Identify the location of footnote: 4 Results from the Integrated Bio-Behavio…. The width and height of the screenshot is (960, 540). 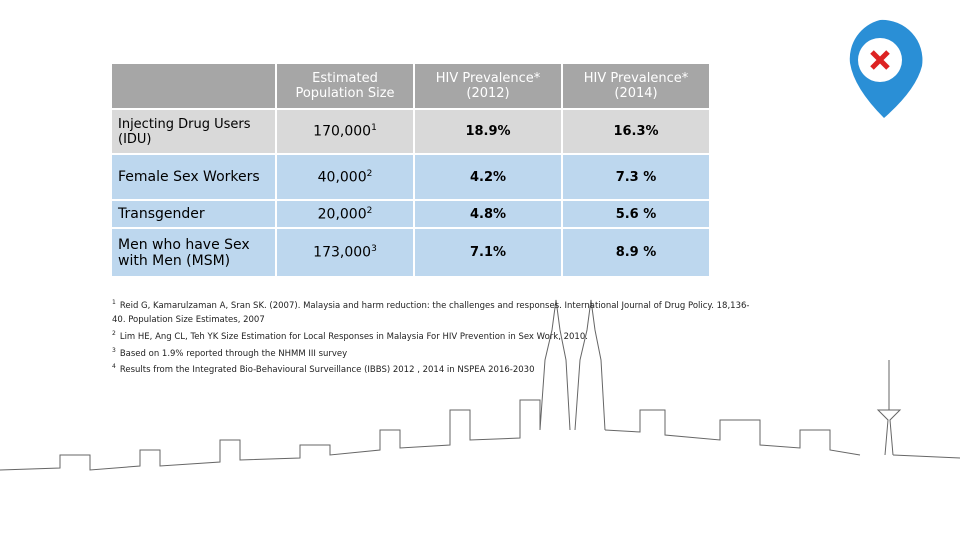
(437, 368).